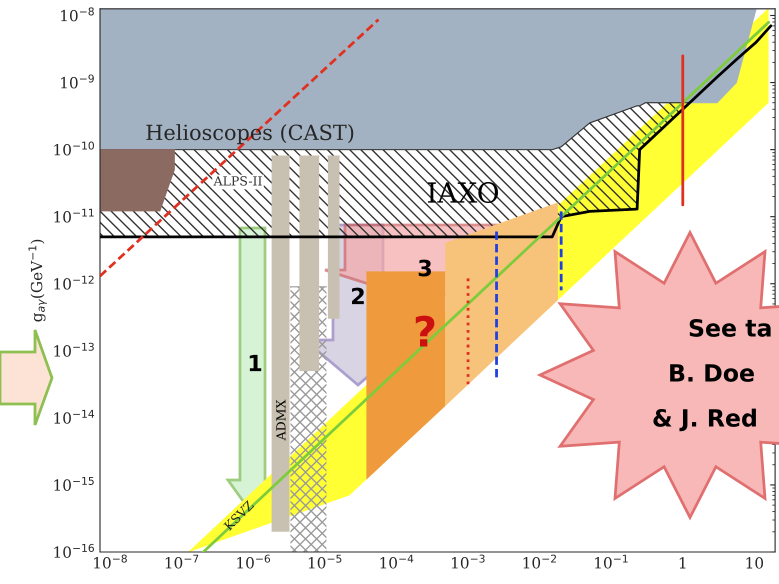 This screenshot has height=584, width=779. Describe the element at coordinates (110, 561) in the screenshot. I see `x-tick-label: 10$^{−8}$` at that location.